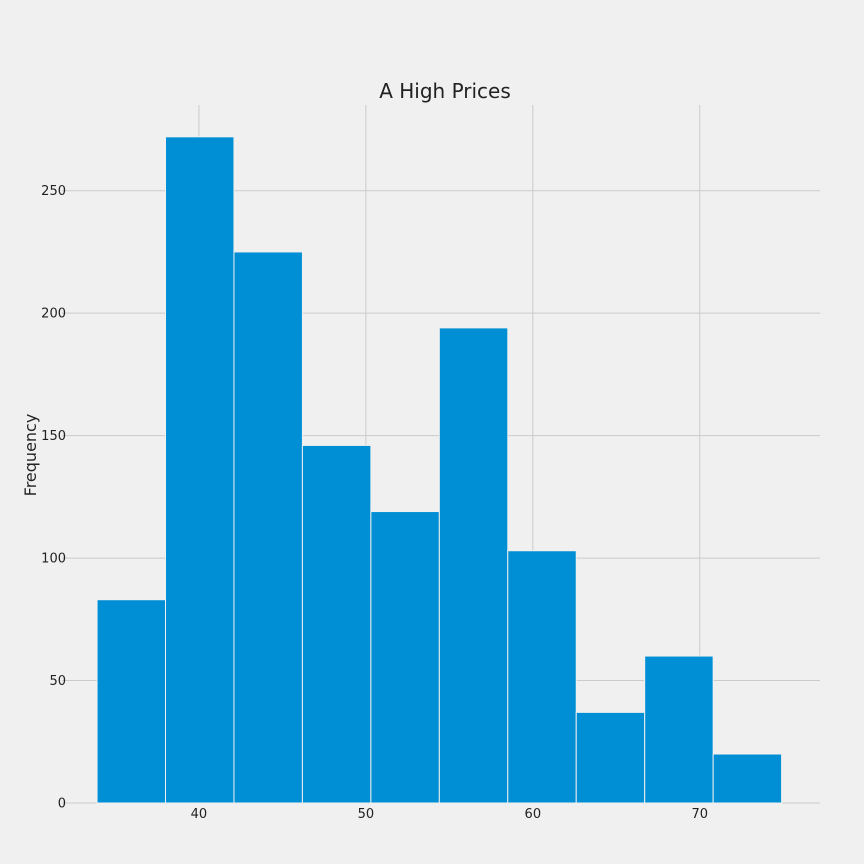 This screenshot has height=864, width=864. Describe the element at coordinates (366, 814) in the screenshot. I see `x-tick-label: 50` at that location.